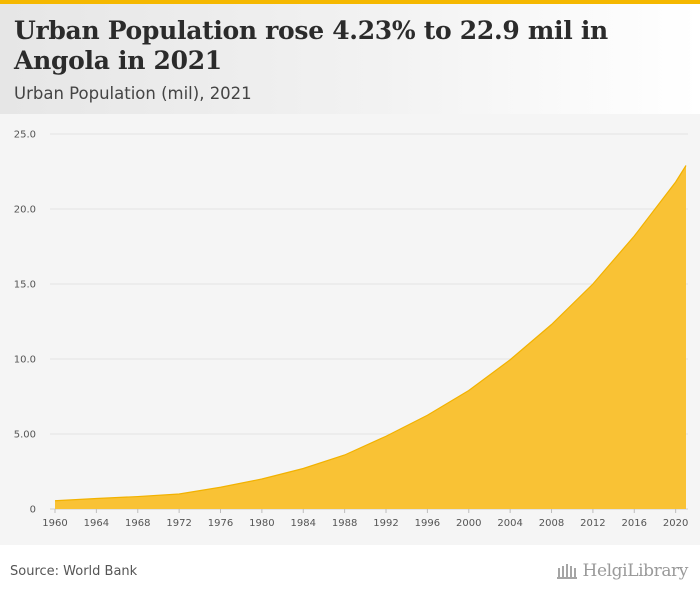  I want to click on y-tick-label: 20.0, so click(25, 210).